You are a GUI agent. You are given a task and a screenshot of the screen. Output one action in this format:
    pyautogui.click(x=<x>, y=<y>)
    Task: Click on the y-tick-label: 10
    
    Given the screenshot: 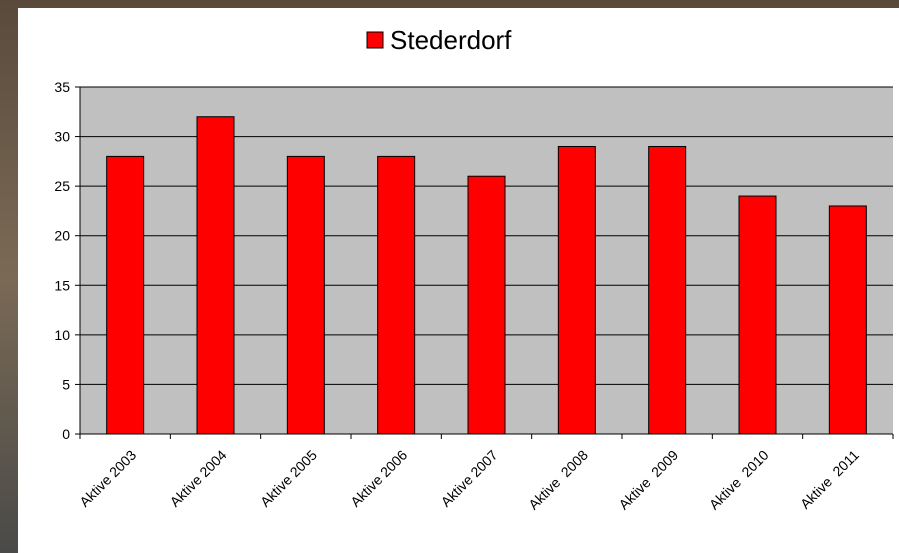 What is the action you would take?
    pyautogui.click(x=62, y=335)
    